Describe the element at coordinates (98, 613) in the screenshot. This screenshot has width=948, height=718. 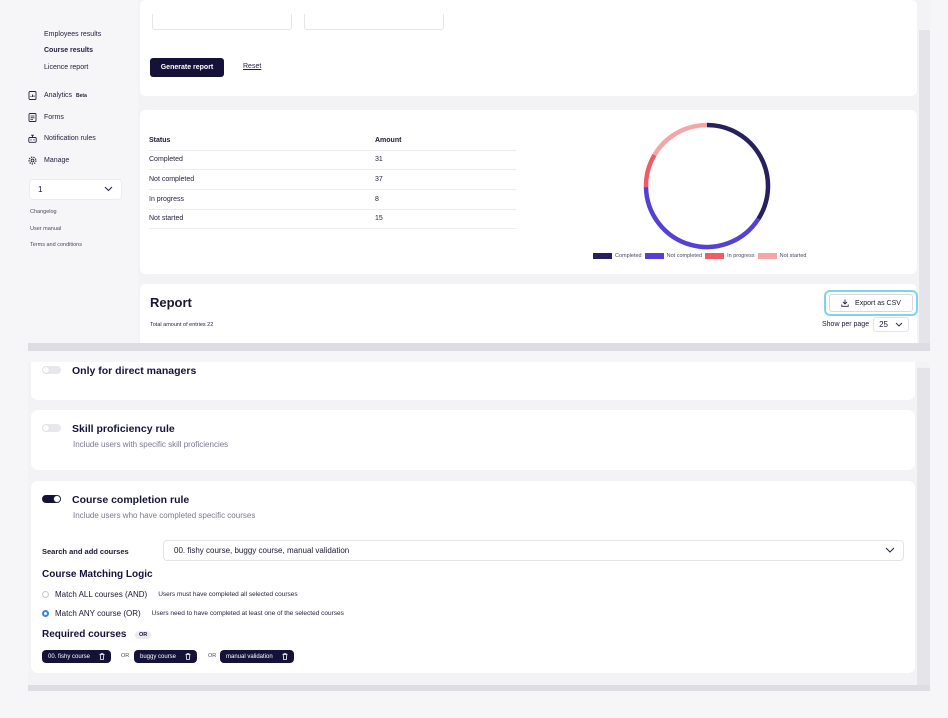
I see `match-any-label: Match ANY course (OR)` at that location.